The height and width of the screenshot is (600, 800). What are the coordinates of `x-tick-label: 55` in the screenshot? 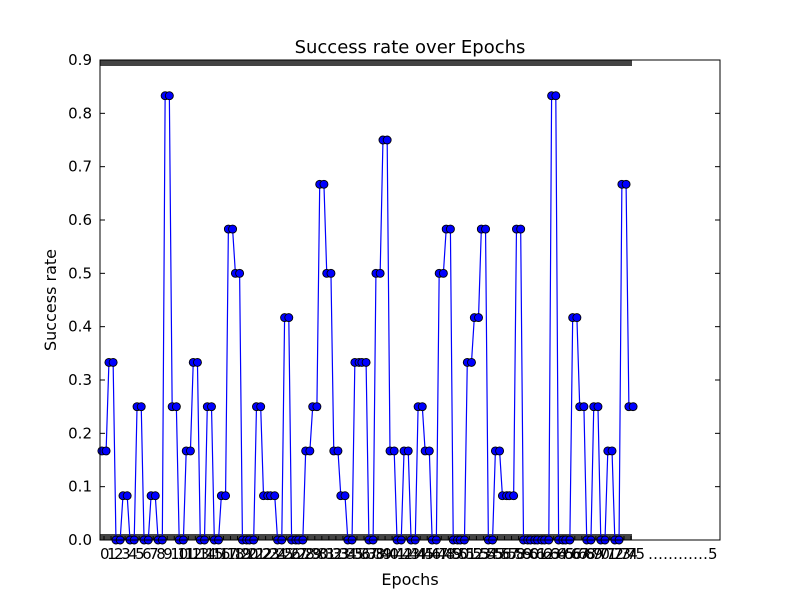 It's located at (495, 554).